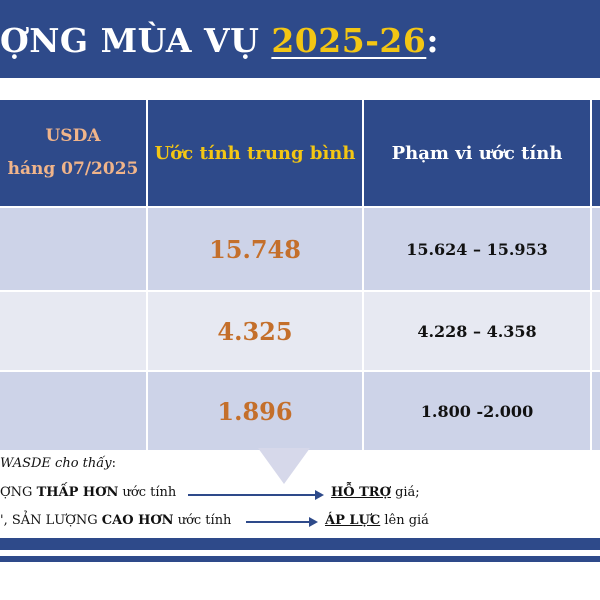  Describe the element at coordinates (477, 153) in the screenshot. I see `header-range: Phạm vi ước tính` at that location.